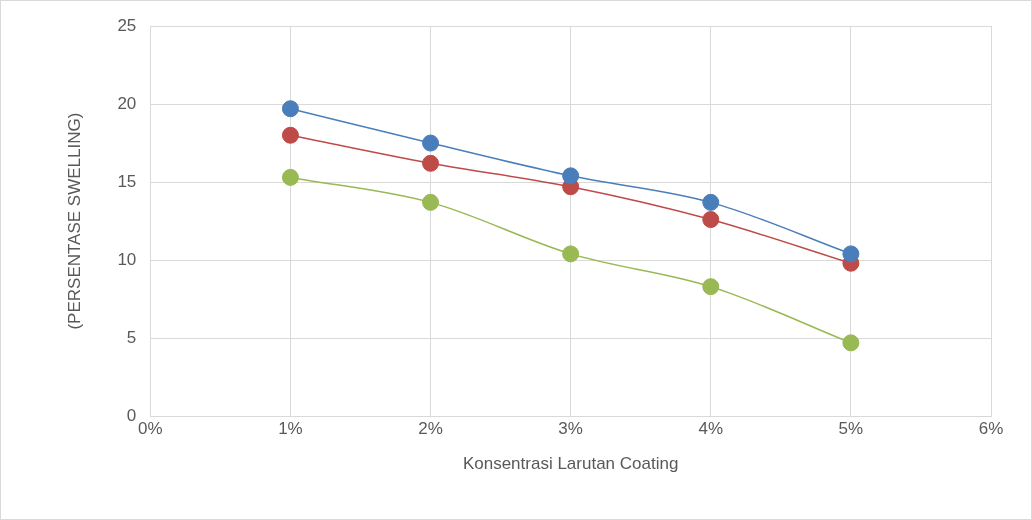  Describe the element at coordinates (570, 429) in the screenshot. I see `x-tick-label: 3%` at that location.